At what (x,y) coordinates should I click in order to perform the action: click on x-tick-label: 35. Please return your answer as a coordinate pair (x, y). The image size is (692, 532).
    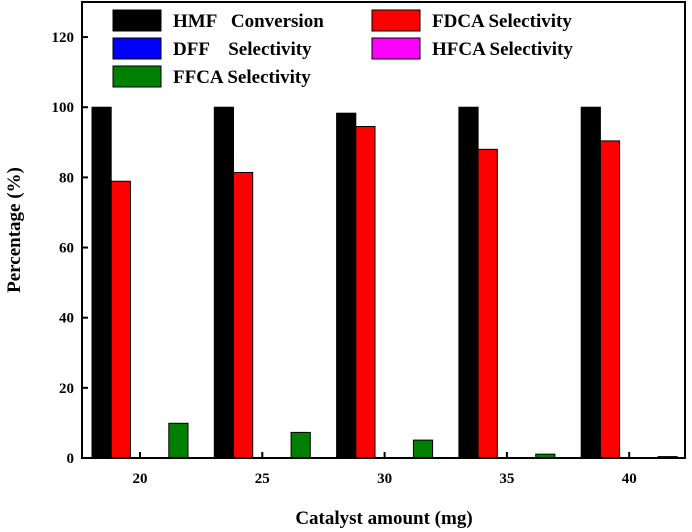
    Looking at the image, I should click on (506, 479).